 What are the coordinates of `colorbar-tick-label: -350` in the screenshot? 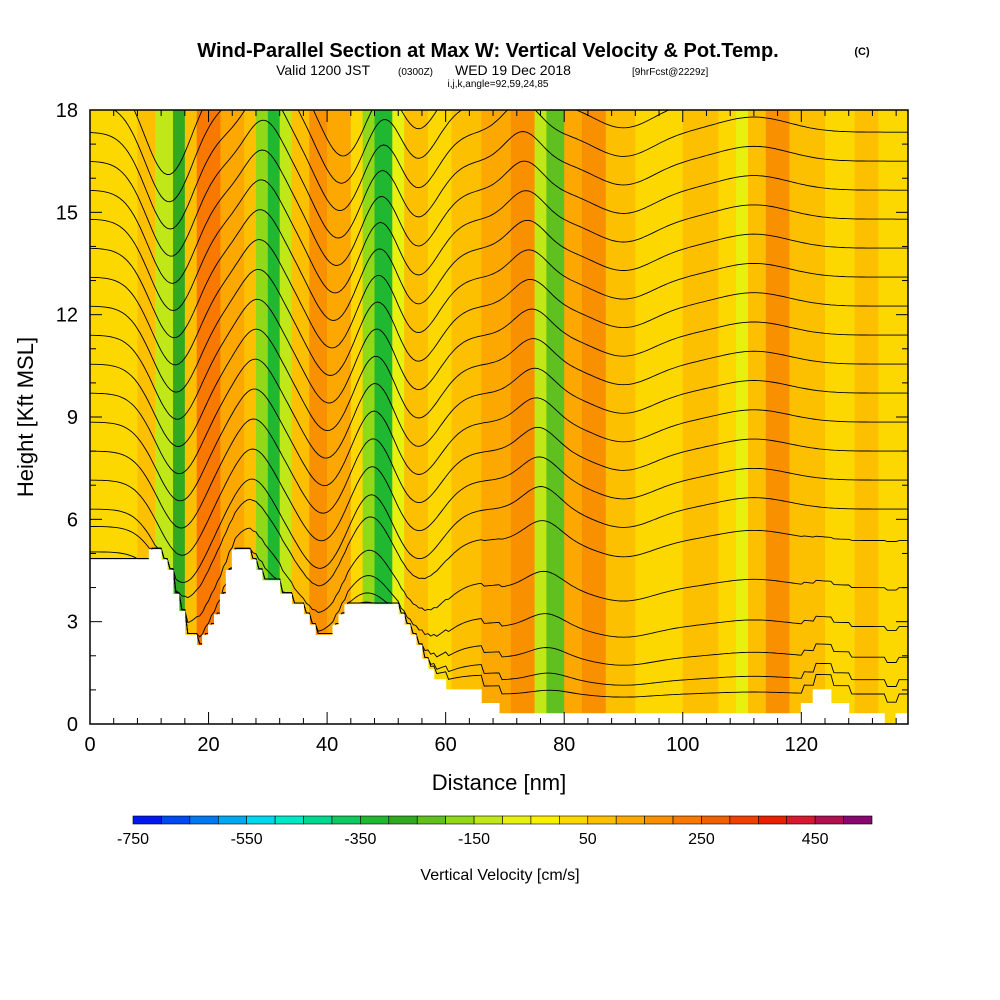 It's located at (360, 839).